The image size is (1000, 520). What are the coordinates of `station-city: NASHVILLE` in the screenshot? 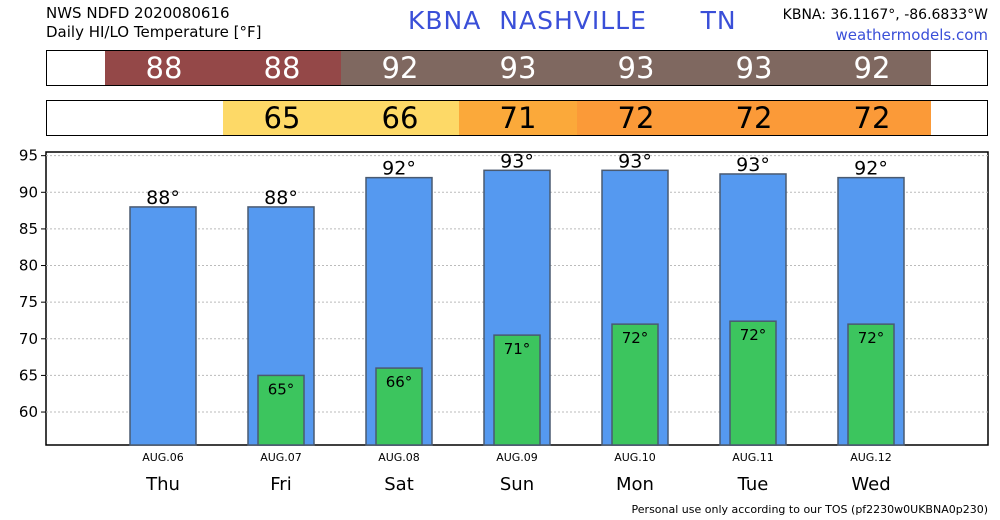 It's located at (573, 20).